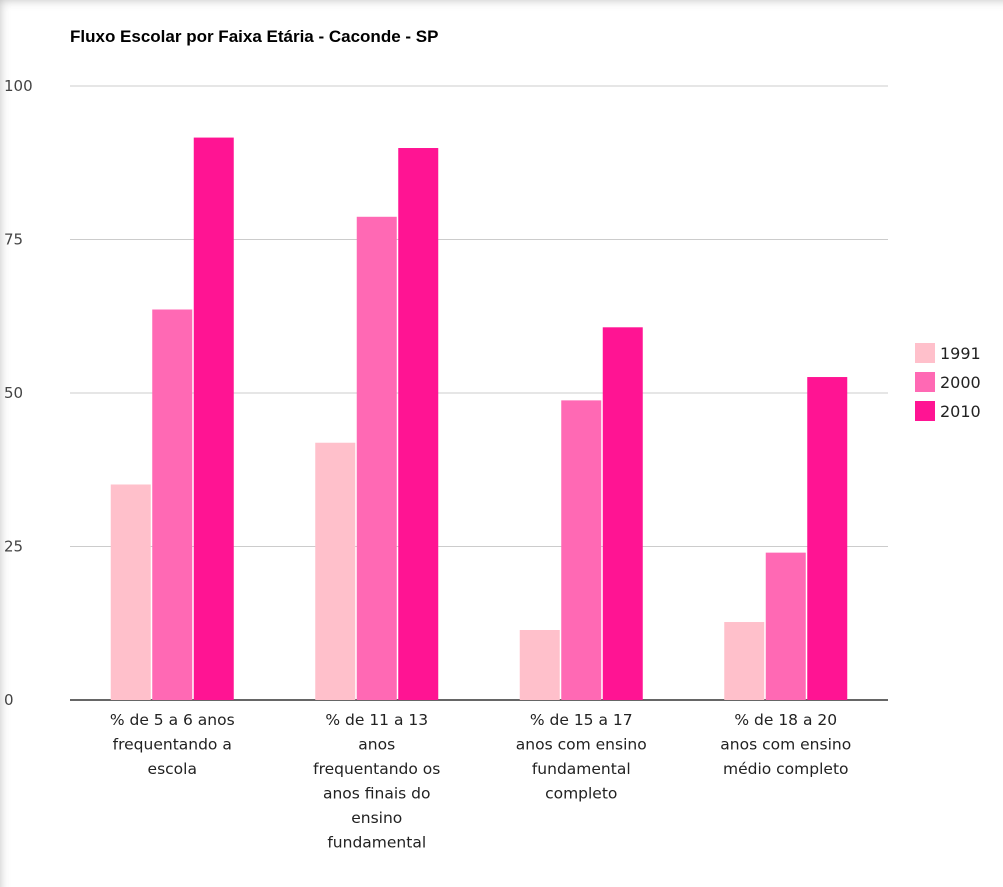  I want to click on y-tick-label: 75, so click(13, 240).